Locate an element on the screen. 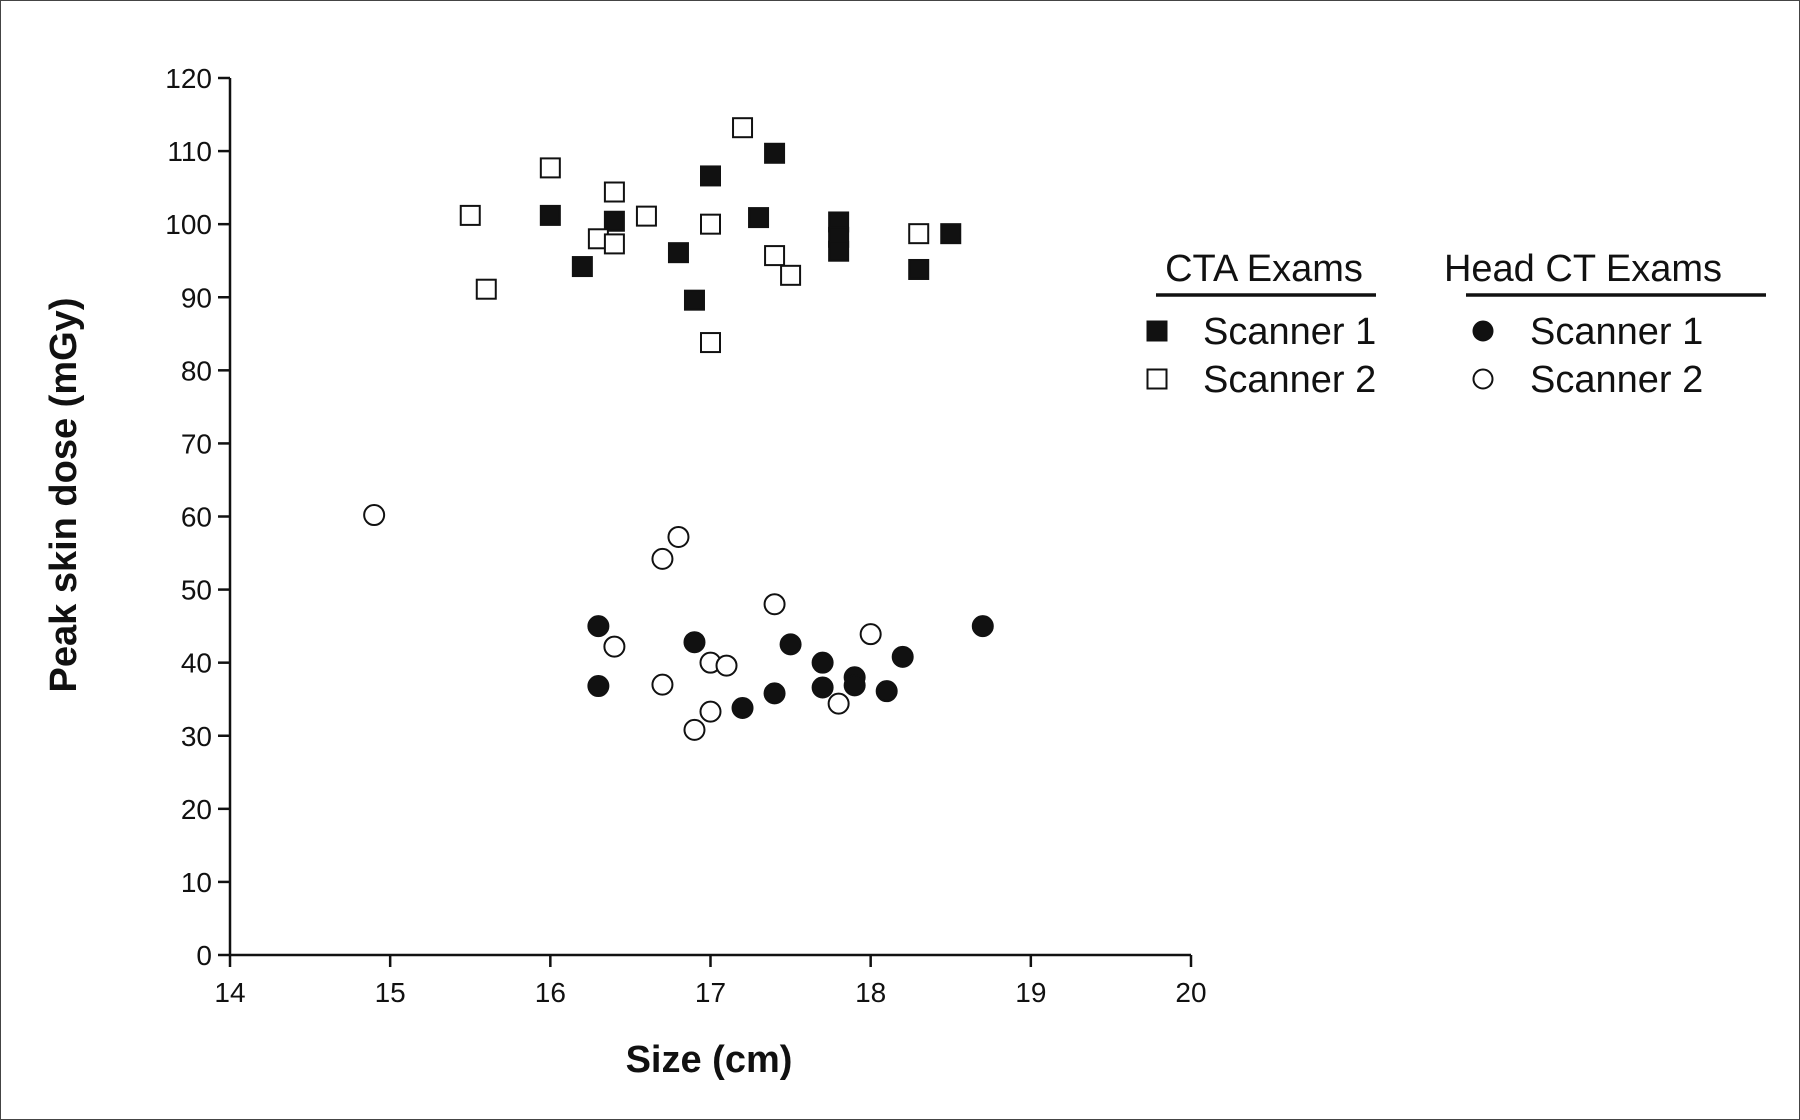  y-tick-label: 90 is located at coordinates (196, 297).